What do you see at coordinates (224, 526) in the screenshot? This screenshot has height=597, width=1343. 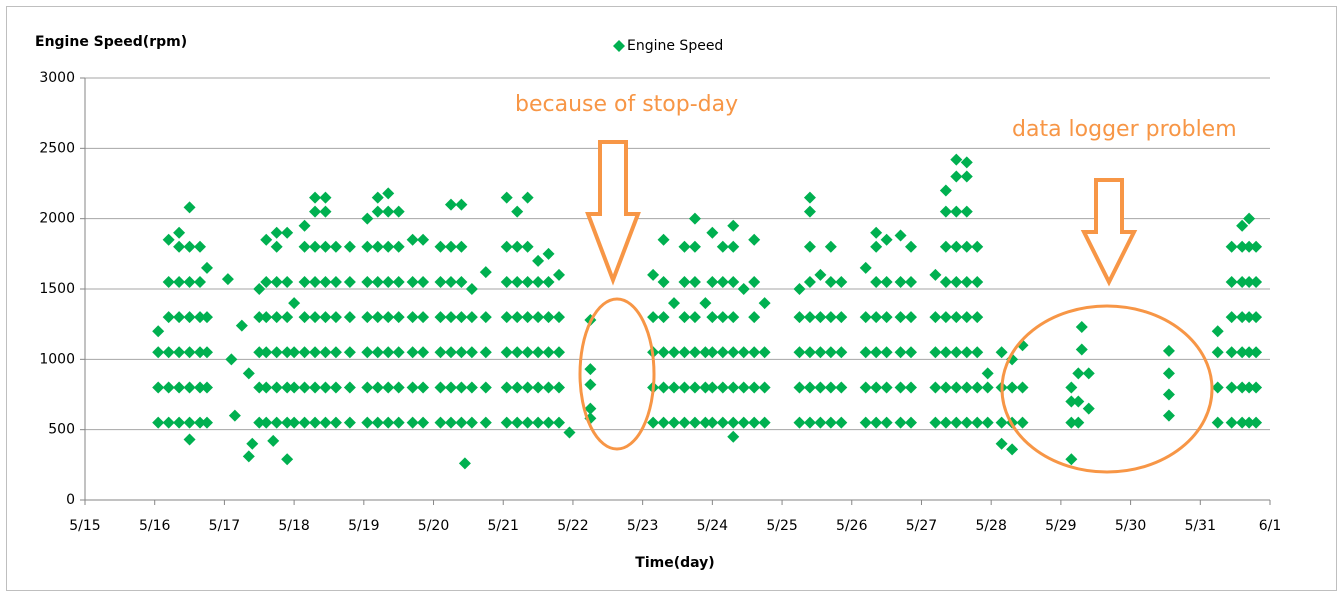 I see `x-tick-label: 5/17` at bounding box center [224, 526].